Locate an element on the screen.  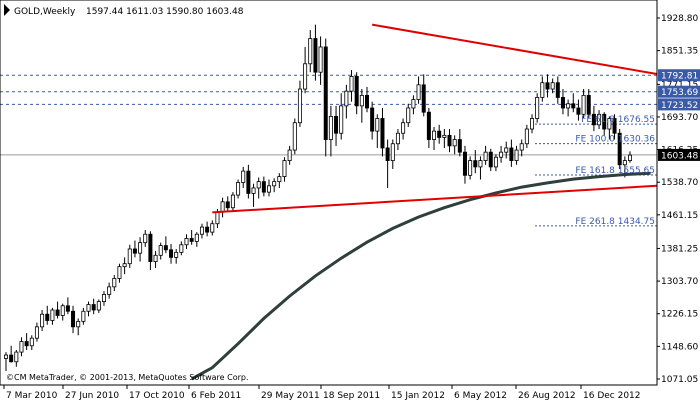
time-tick-label: 17 Oct 2010 is located at coordinates (157, 396).